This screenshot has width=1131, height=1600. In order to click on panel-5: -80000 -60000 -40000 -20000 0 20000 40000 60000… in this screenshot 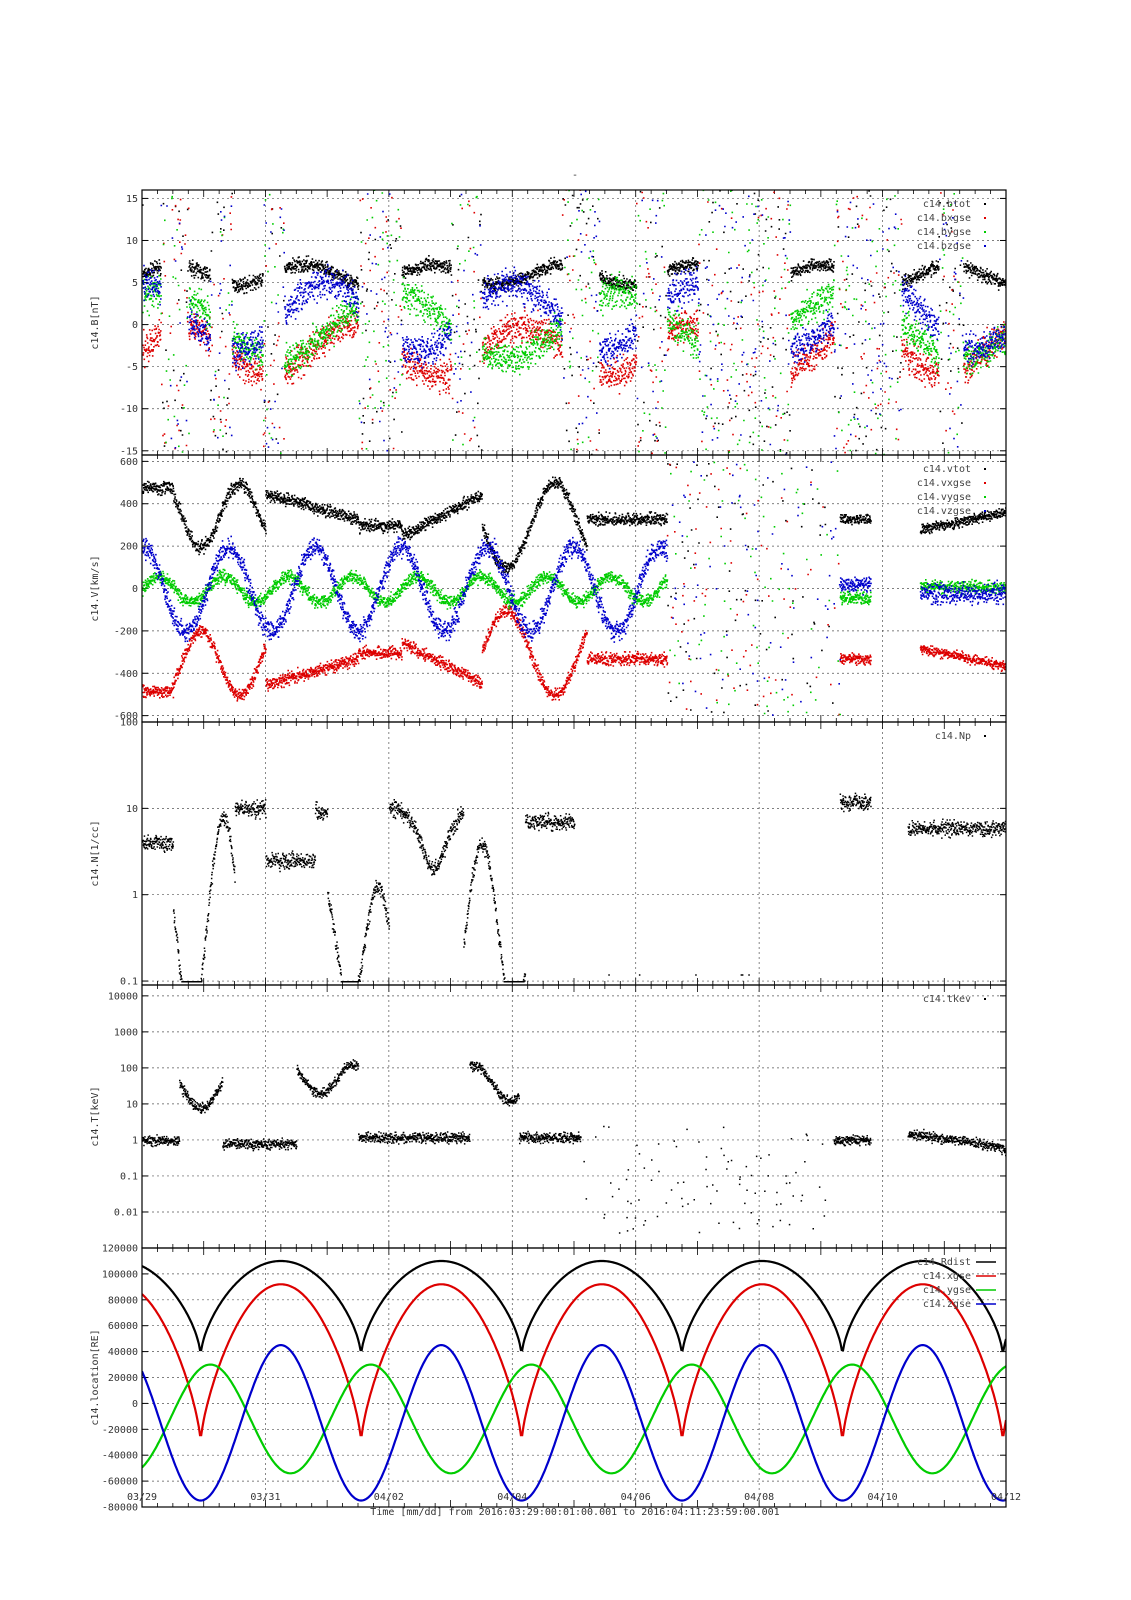, I will do `click(548, 1379)`.